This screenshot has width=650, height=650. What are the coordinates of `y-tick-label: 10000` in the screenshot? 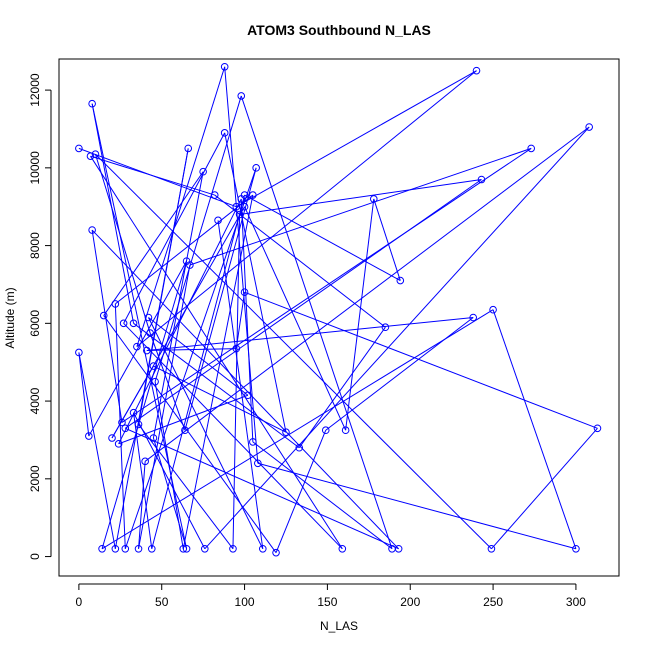 It's located at (35, 168).